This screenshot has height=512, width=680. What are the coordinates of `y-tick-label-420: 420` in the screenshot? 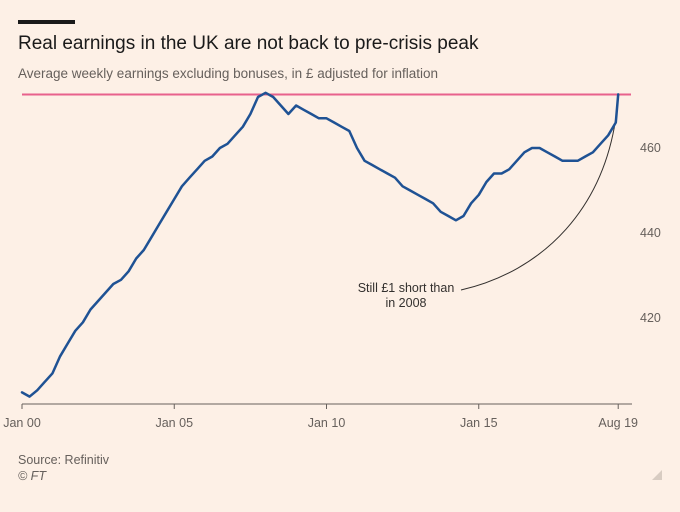 It's located at (650, 318).